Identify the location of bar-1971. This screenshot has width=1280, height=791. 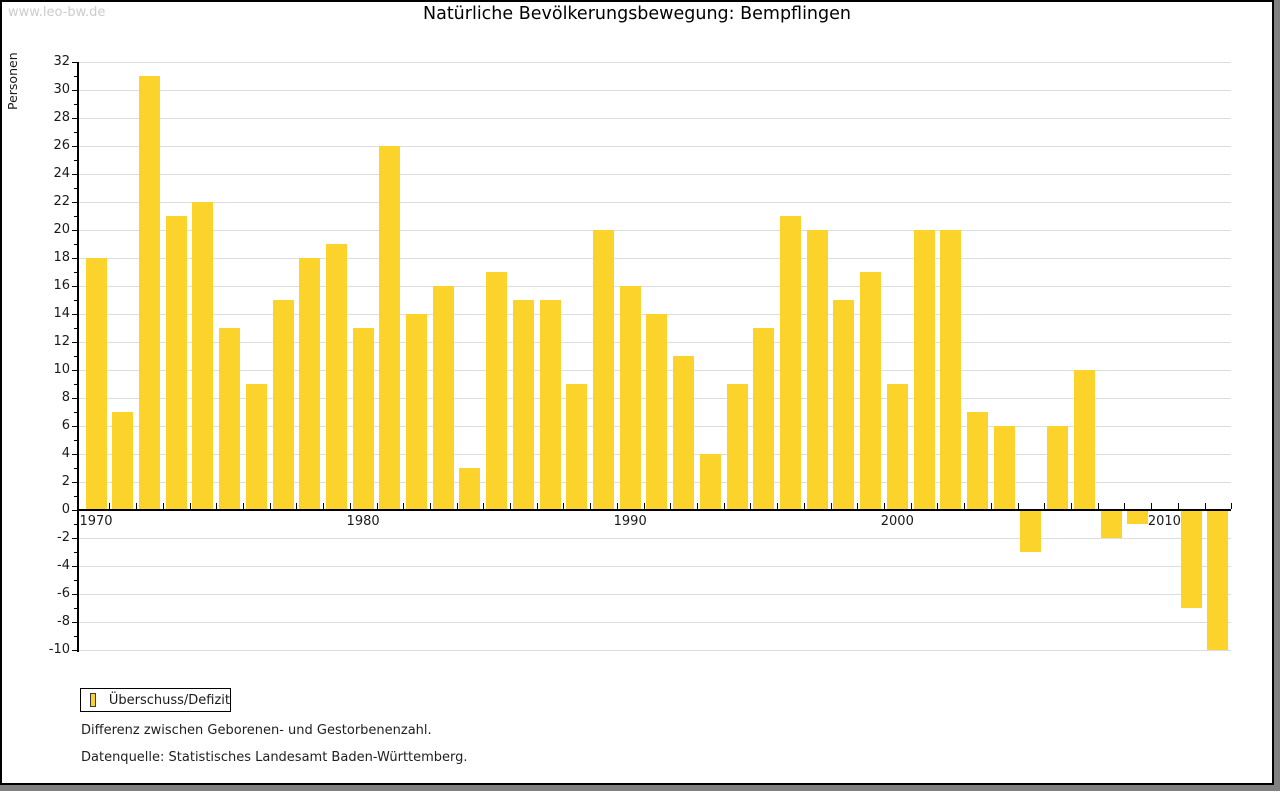
(123, 461).